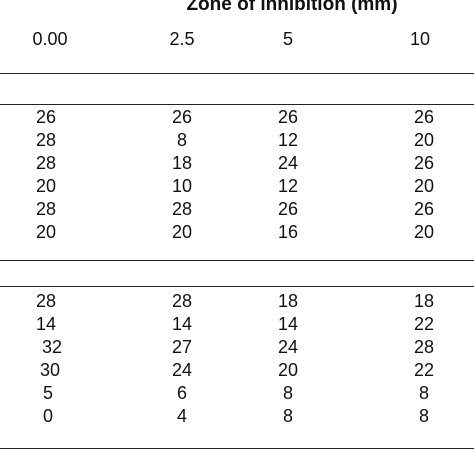  I want to click on table-cell: 6, so click(181, 393).